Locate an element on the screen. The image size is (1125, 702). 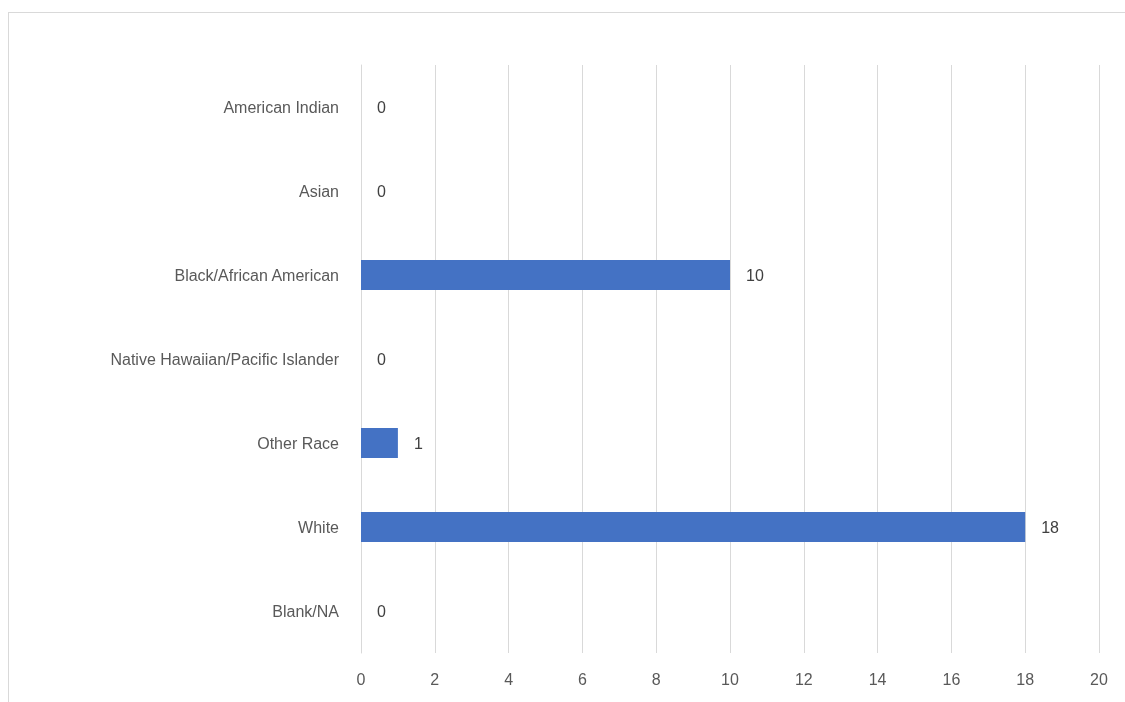
y-tick-label: Black/African American is located at coordinates (256, 275).